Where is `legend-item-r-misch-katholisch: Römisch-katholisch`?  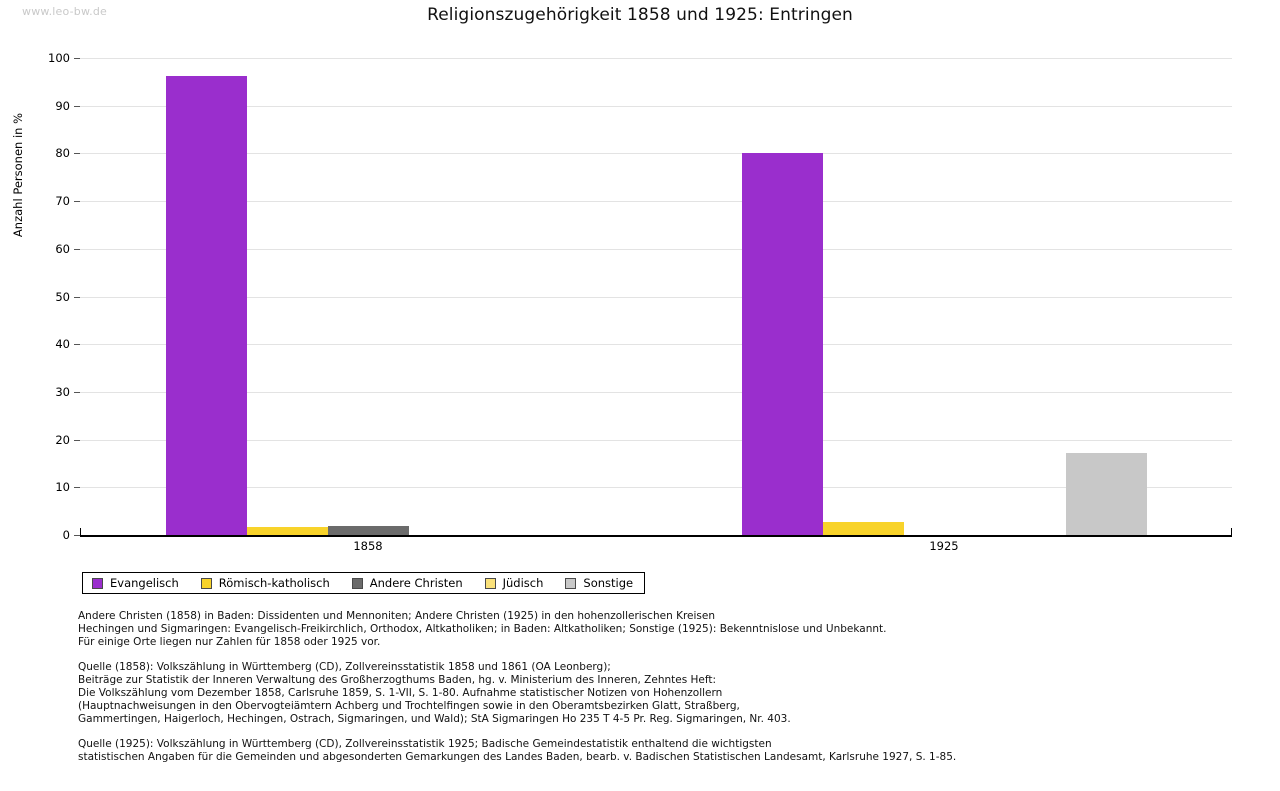 legend-item-r-misch-katholisch: Römisch-katholisch is located at coordinates (265, 583).